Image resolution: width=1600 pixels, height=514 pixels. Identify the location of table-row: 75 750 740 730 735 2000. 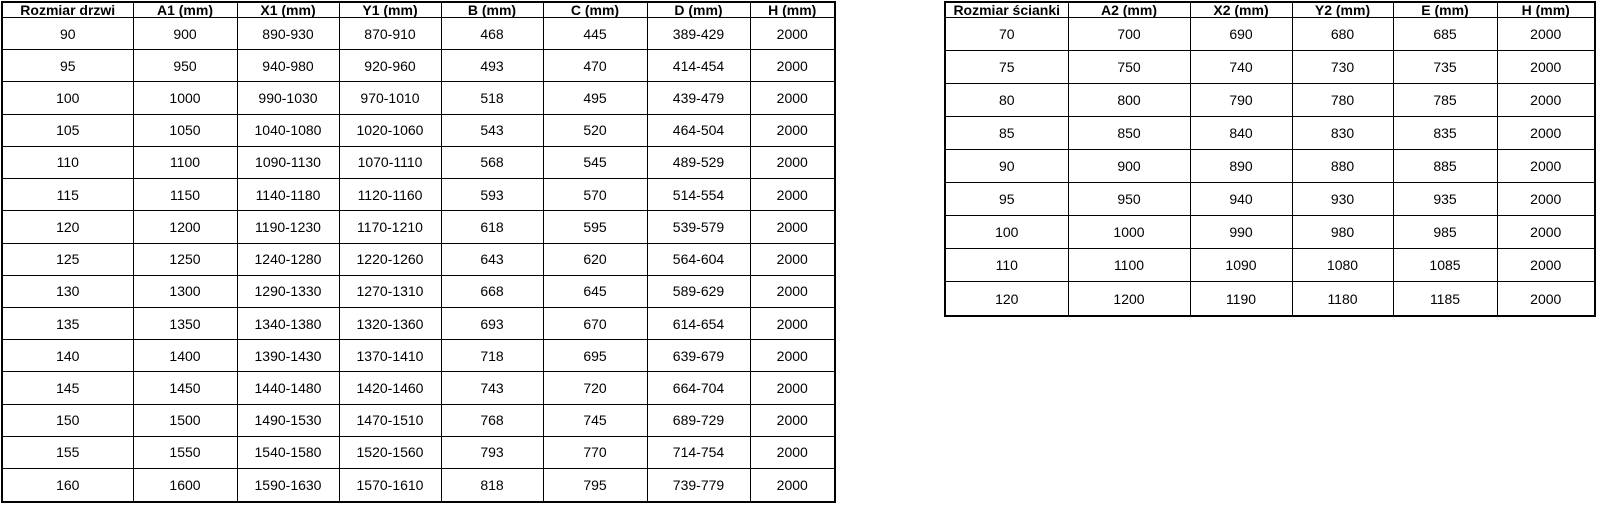
(1270, 67).